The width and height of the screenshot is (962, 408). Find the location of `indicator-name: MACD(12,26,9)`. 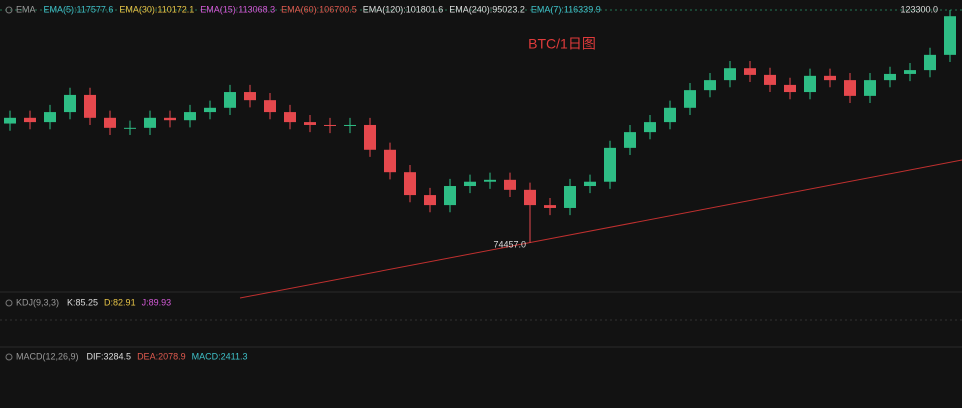

indicator-name: MACD(12,26,9) is located at coordinates (47, 356).